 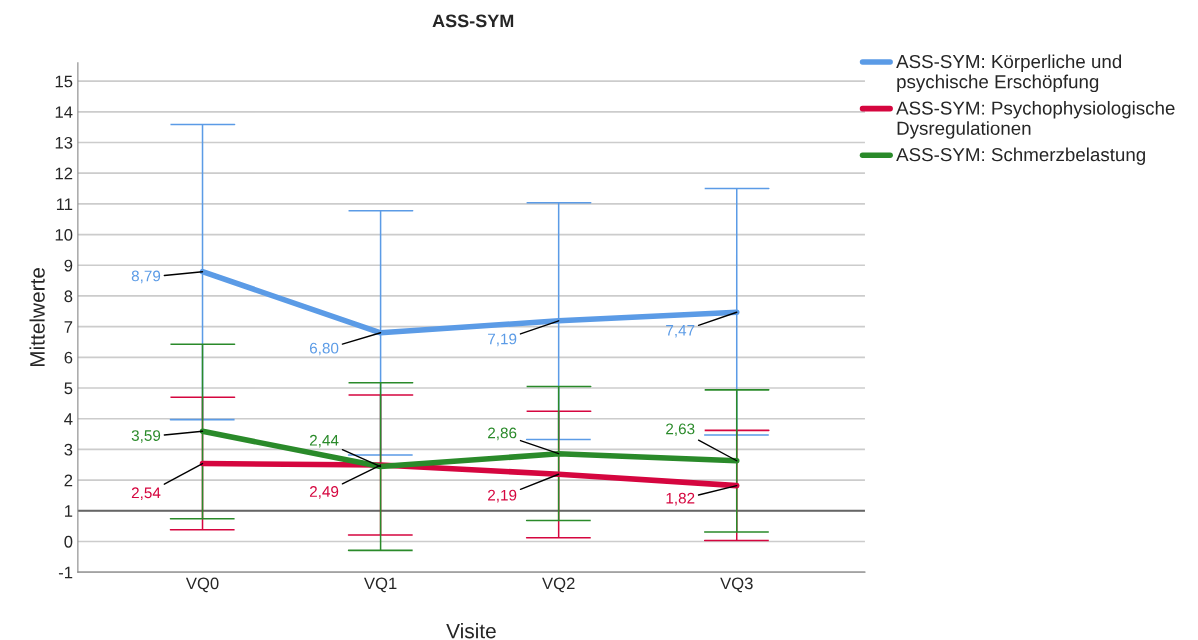 What do you see at coordinates (64, 204) in the screenshot?
I see `y-tick-label: 11` at bounding box center [64, 204].